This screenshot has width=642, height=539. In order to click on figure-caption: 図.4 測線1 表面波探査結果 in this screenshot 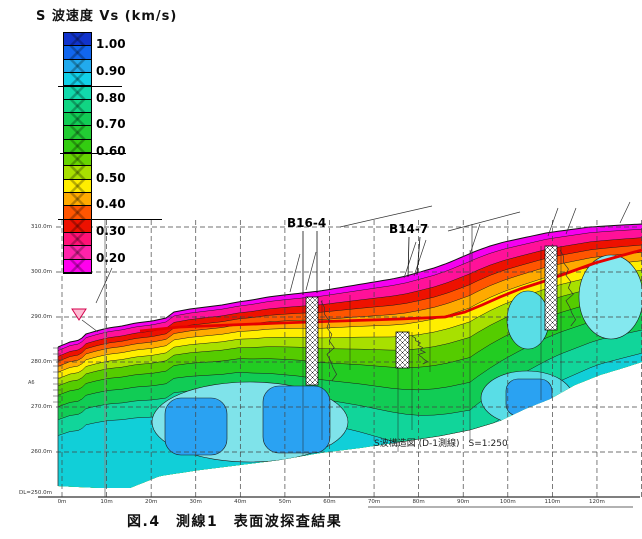, I will do `click(235, 522)`.